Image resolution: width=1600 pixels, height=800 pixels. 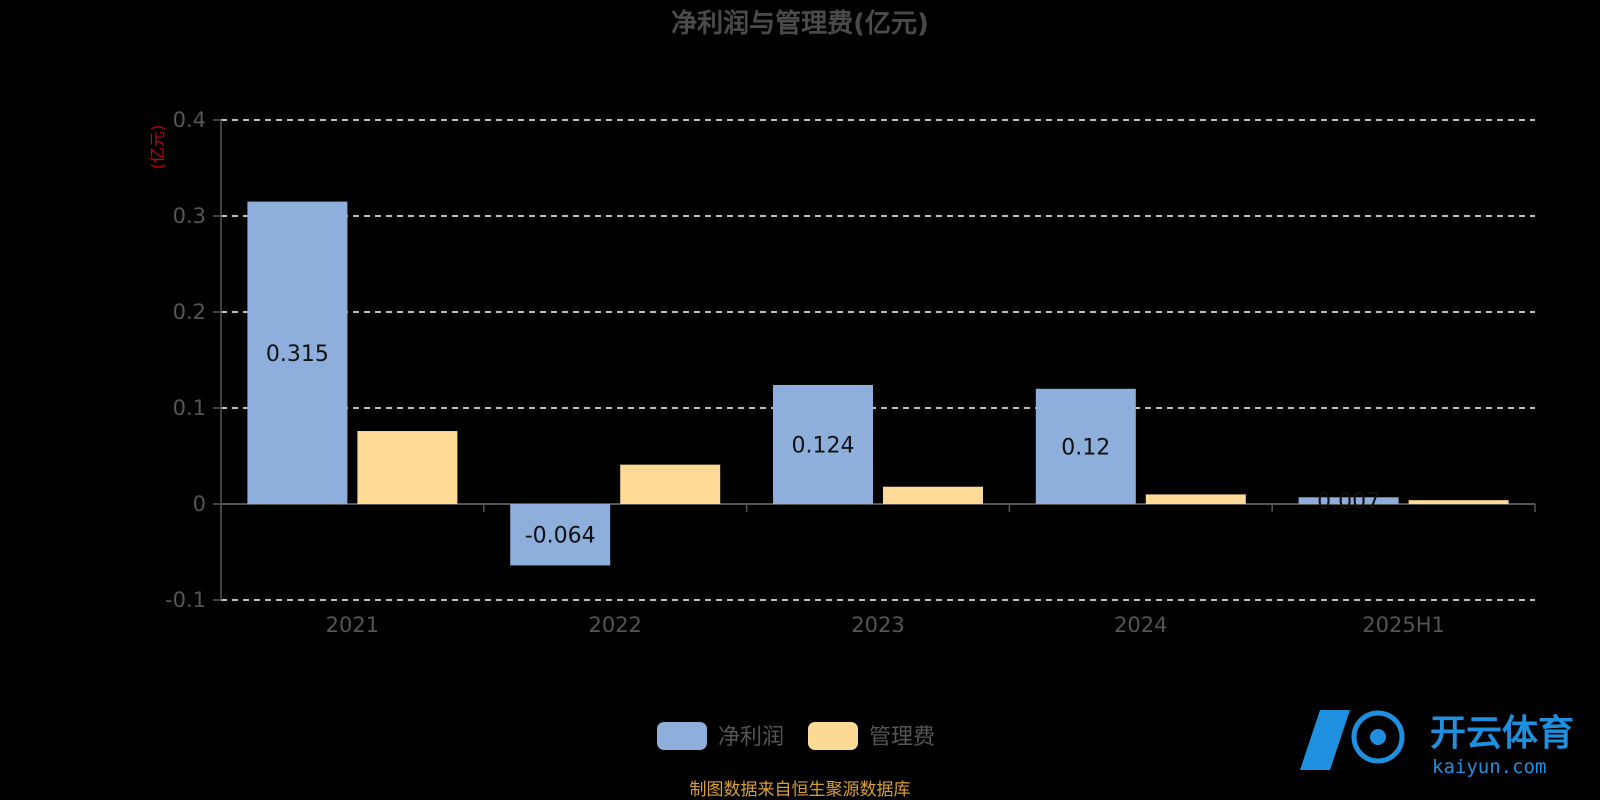 What do you see at coordinates (1325, 740) in the screenshot?
I see `logo-k-icon` at bounding box center [1325, 740].